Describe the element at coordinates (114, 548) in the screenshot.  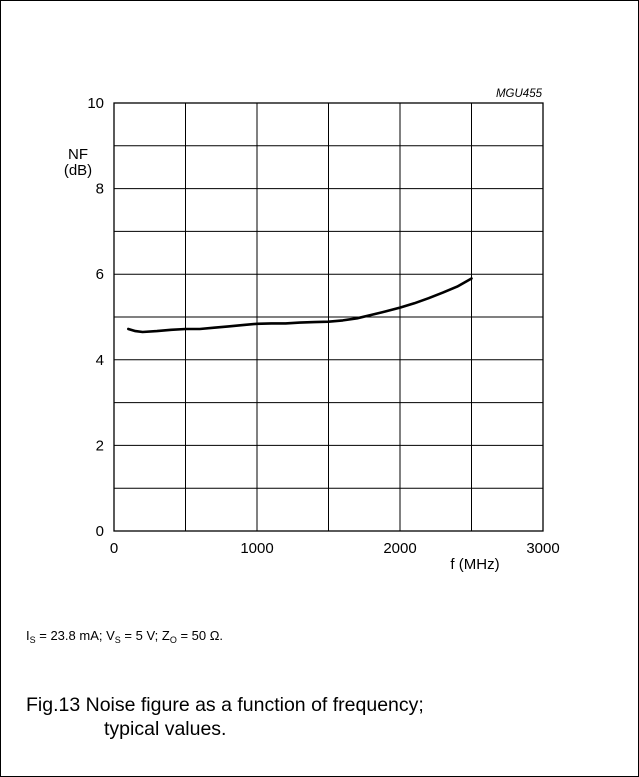
I see `x-tick-label: 0` at that location.